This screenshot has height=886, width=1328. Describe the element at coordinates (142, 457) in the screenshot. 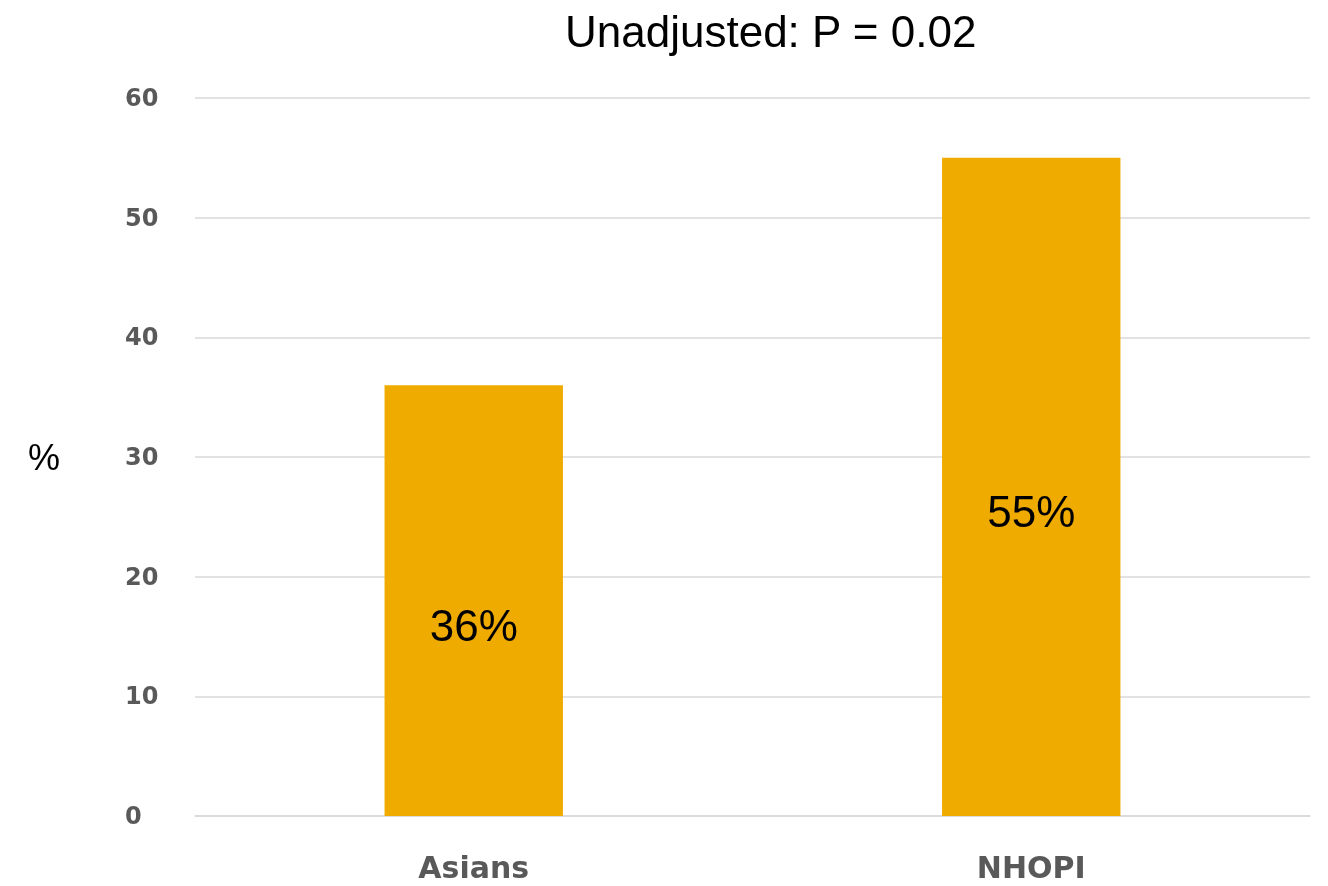

I see `y-tick-label: 30` at that location.